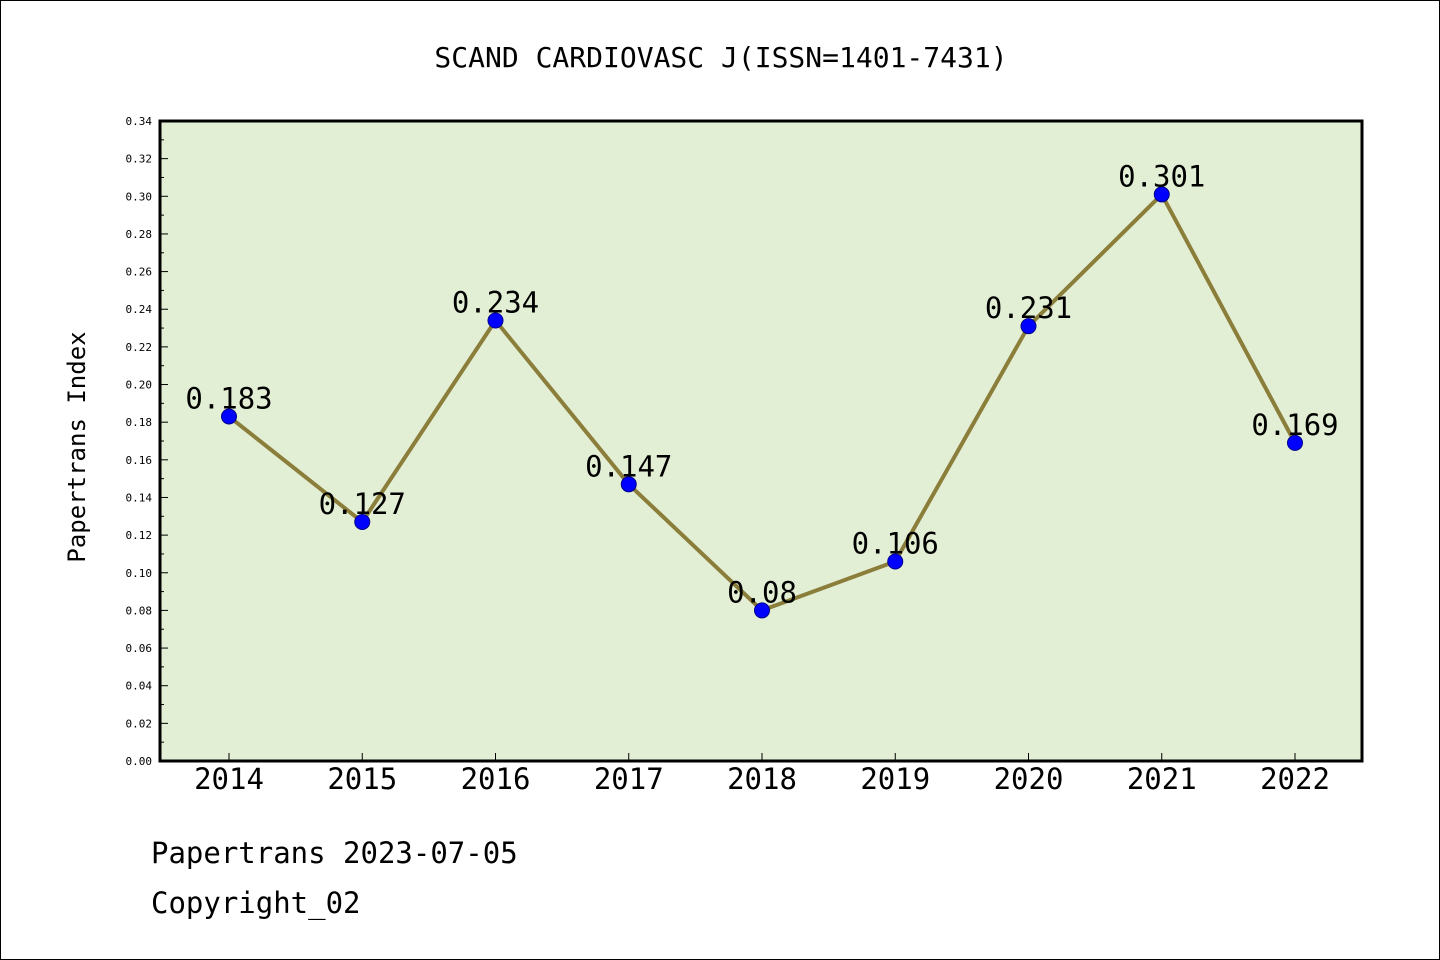 The image size is (1440, 960). Describe the element at coordinates (256, 903) in the screenshot. I see `copyright-text: Copyright_02` at that location.